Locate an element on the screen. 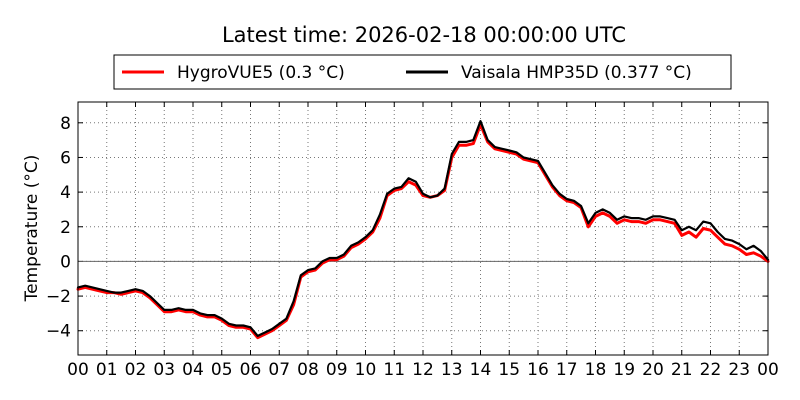 The width and height of the screenshot is (800, 400). x-tick-label: 13 is located at coordinates (452, 370).